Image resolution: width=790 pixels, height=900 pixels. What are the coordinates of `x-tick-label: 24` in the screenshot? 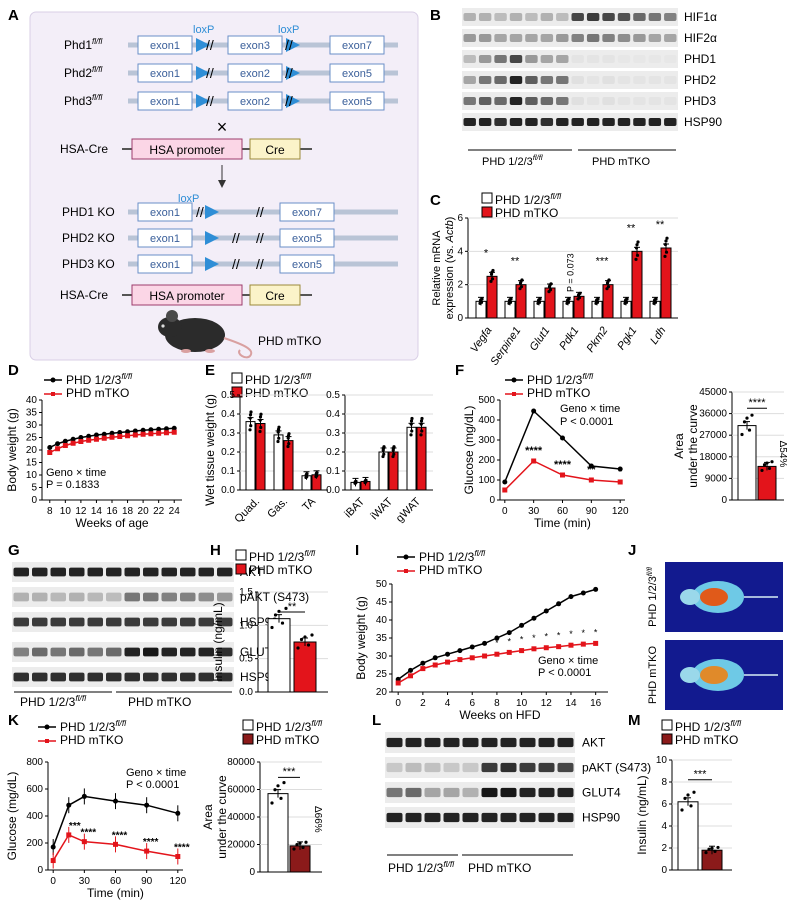 It's located at (175, 511).